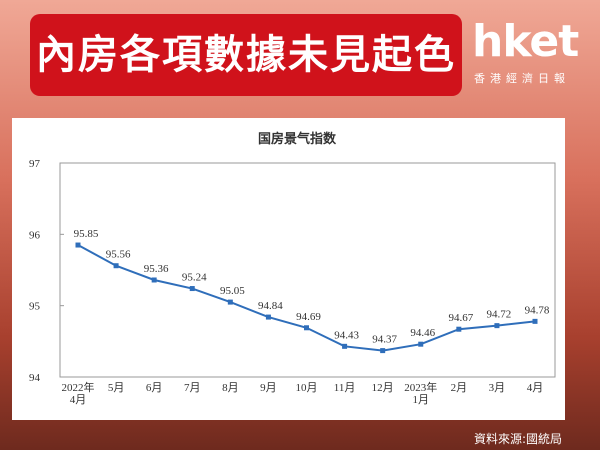 The width and height of the screenshot is (600, 450). Describe the element at coordinates (78, 393) in the screenshot. I see `x-tick-label: 2022年 4月` at that location.